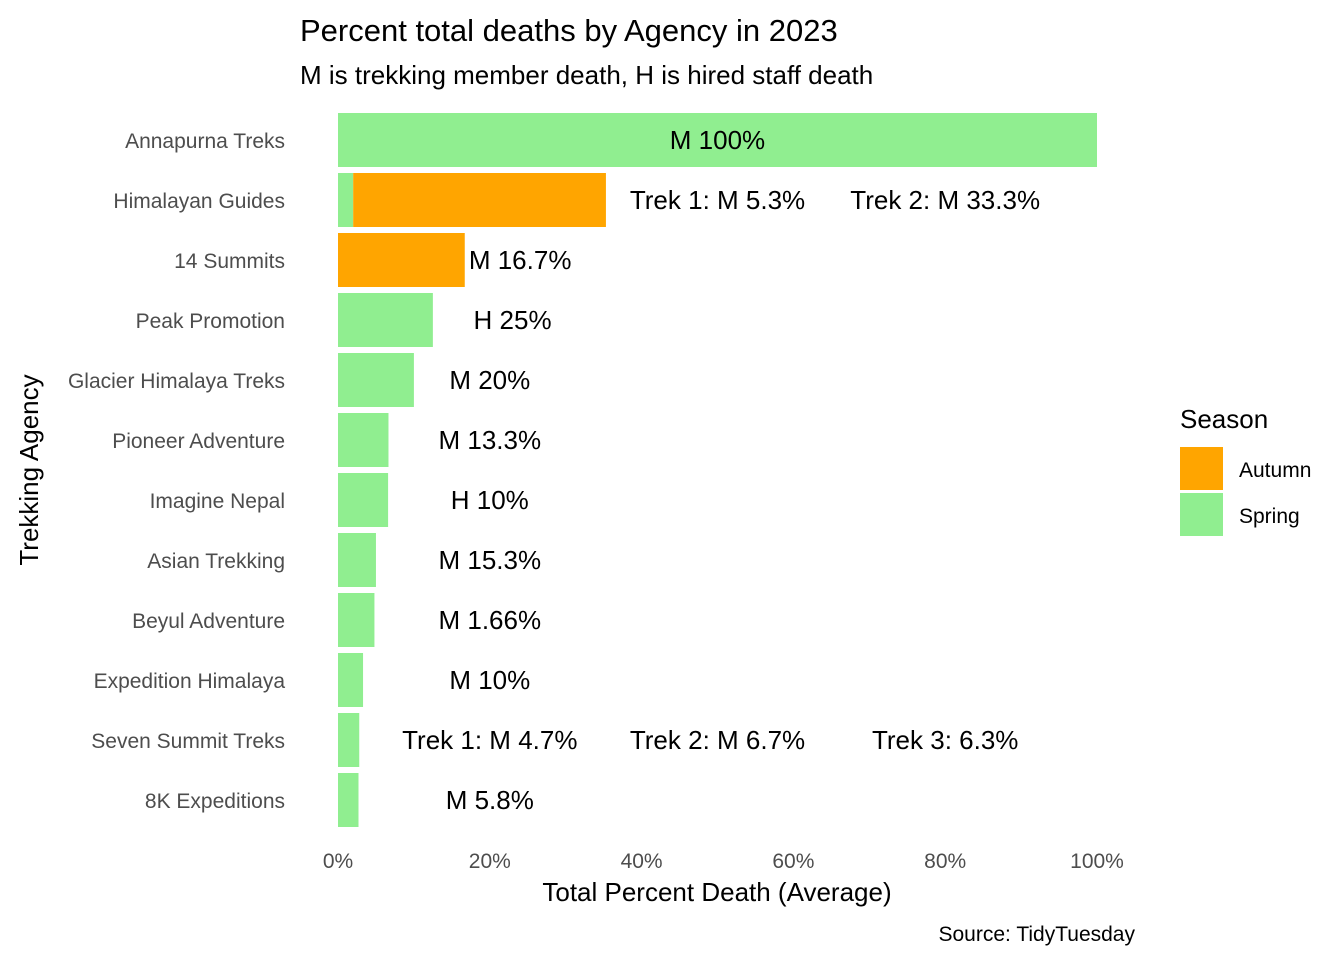 This screenshot has height=960, width=1344. What do you see at coordinates (217, 501) in the screenshot?
I see `category-label-imagine-nepal: Imagine Nepal` at bounding box center [217, 501].